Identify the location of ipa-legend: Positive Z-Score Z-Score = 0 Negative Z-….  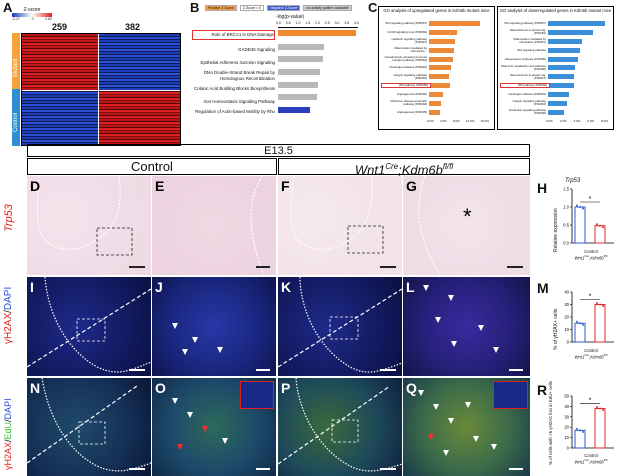
(278, 8).